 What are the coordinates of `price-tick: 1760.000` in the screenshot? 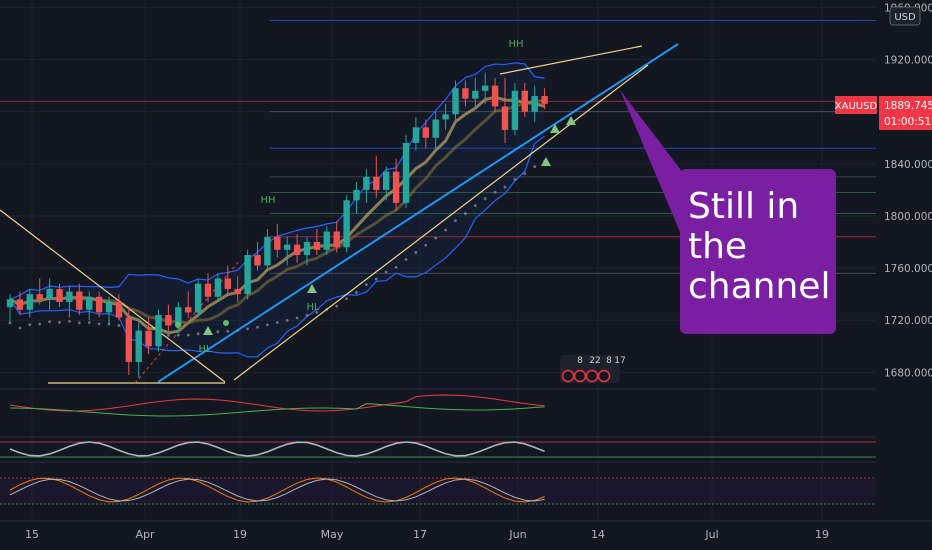 It's located at (908, 269).